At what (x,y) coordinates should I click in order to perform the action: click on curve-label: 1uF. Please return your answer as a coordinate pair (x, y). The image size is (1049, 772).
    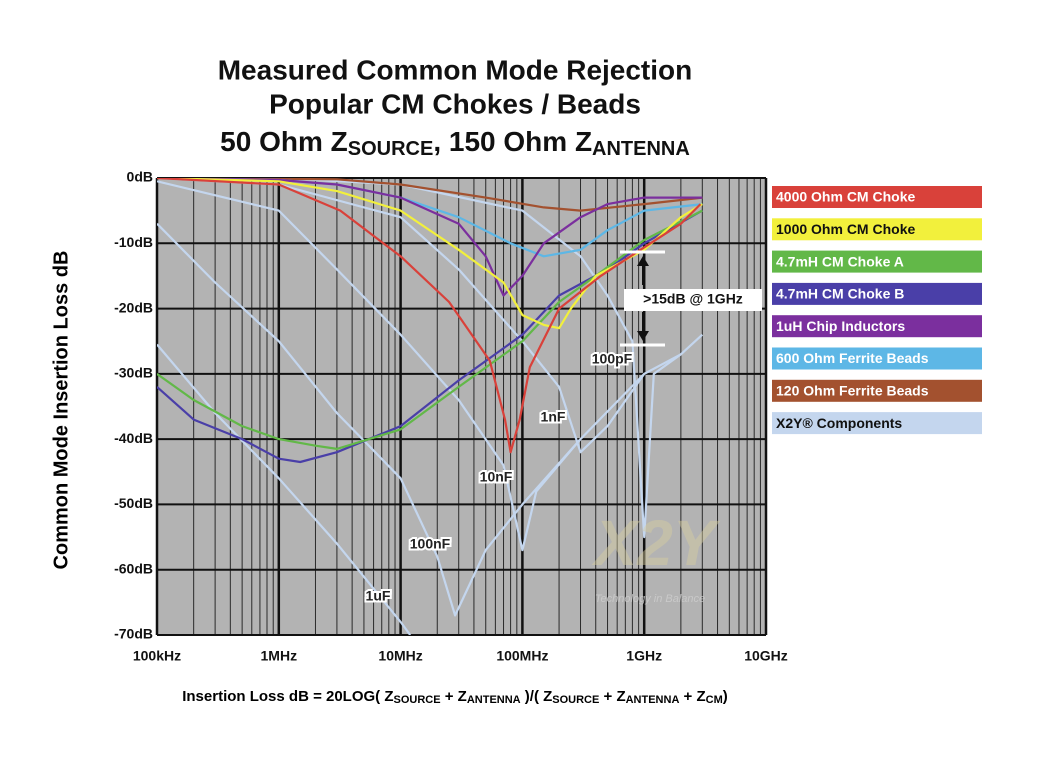
    Looking at the image, I should click on (378, 596).